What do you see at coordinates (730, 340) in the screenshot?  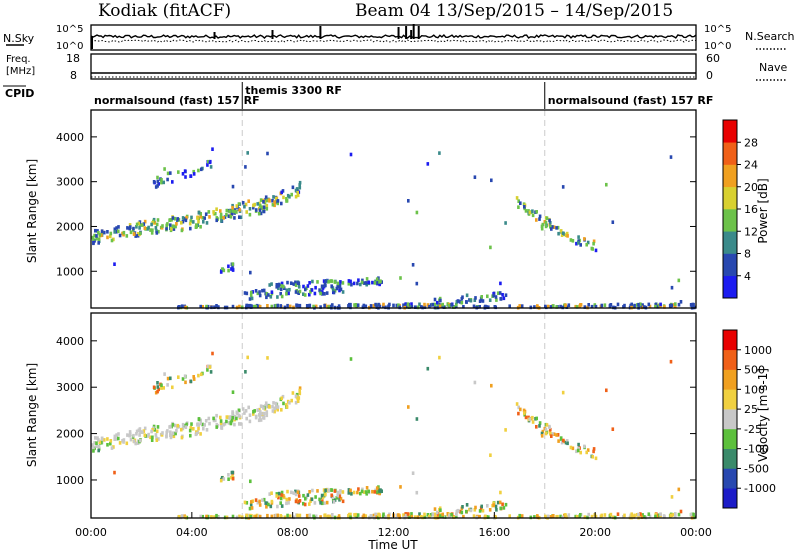 I see `colorbar-swatch` at bounding box center [730, 340].